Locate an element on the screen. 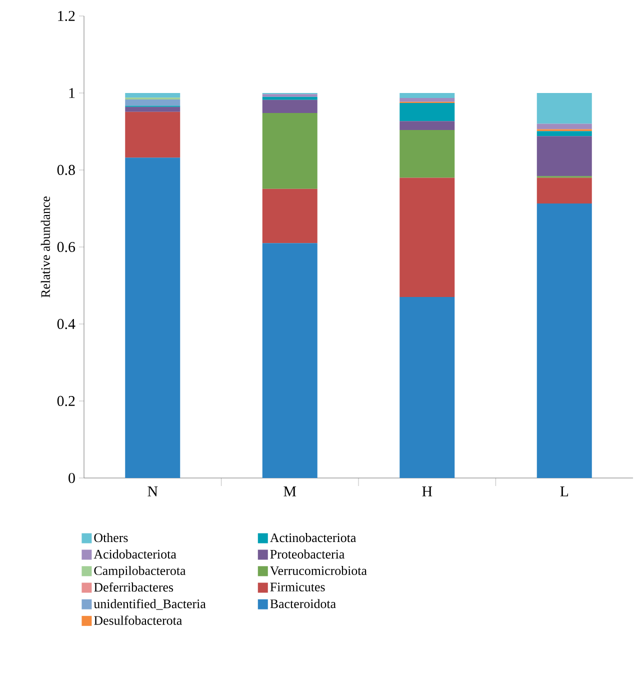 Image resolution: width=639 pixels, height=697 pixels. legend-label: Actinobacteriota is located at coordinates (313, 537).